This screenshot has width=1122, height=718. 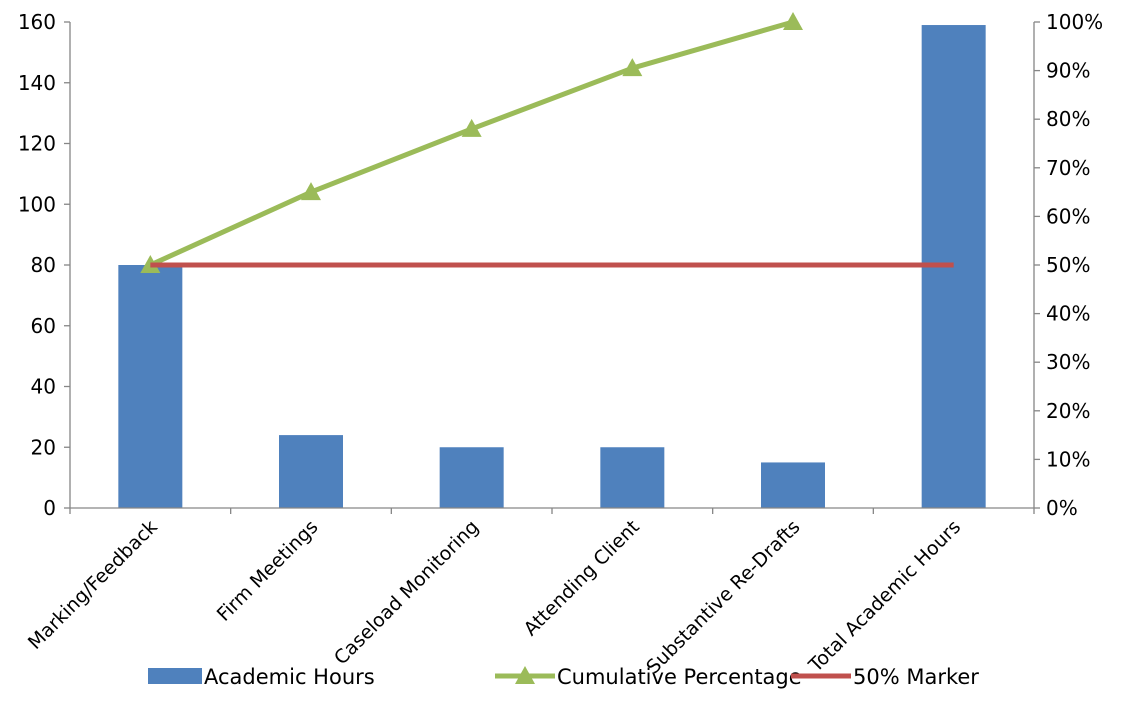 I want to click on right-tick-label-10: 100%, so click(x=1074, y=22).